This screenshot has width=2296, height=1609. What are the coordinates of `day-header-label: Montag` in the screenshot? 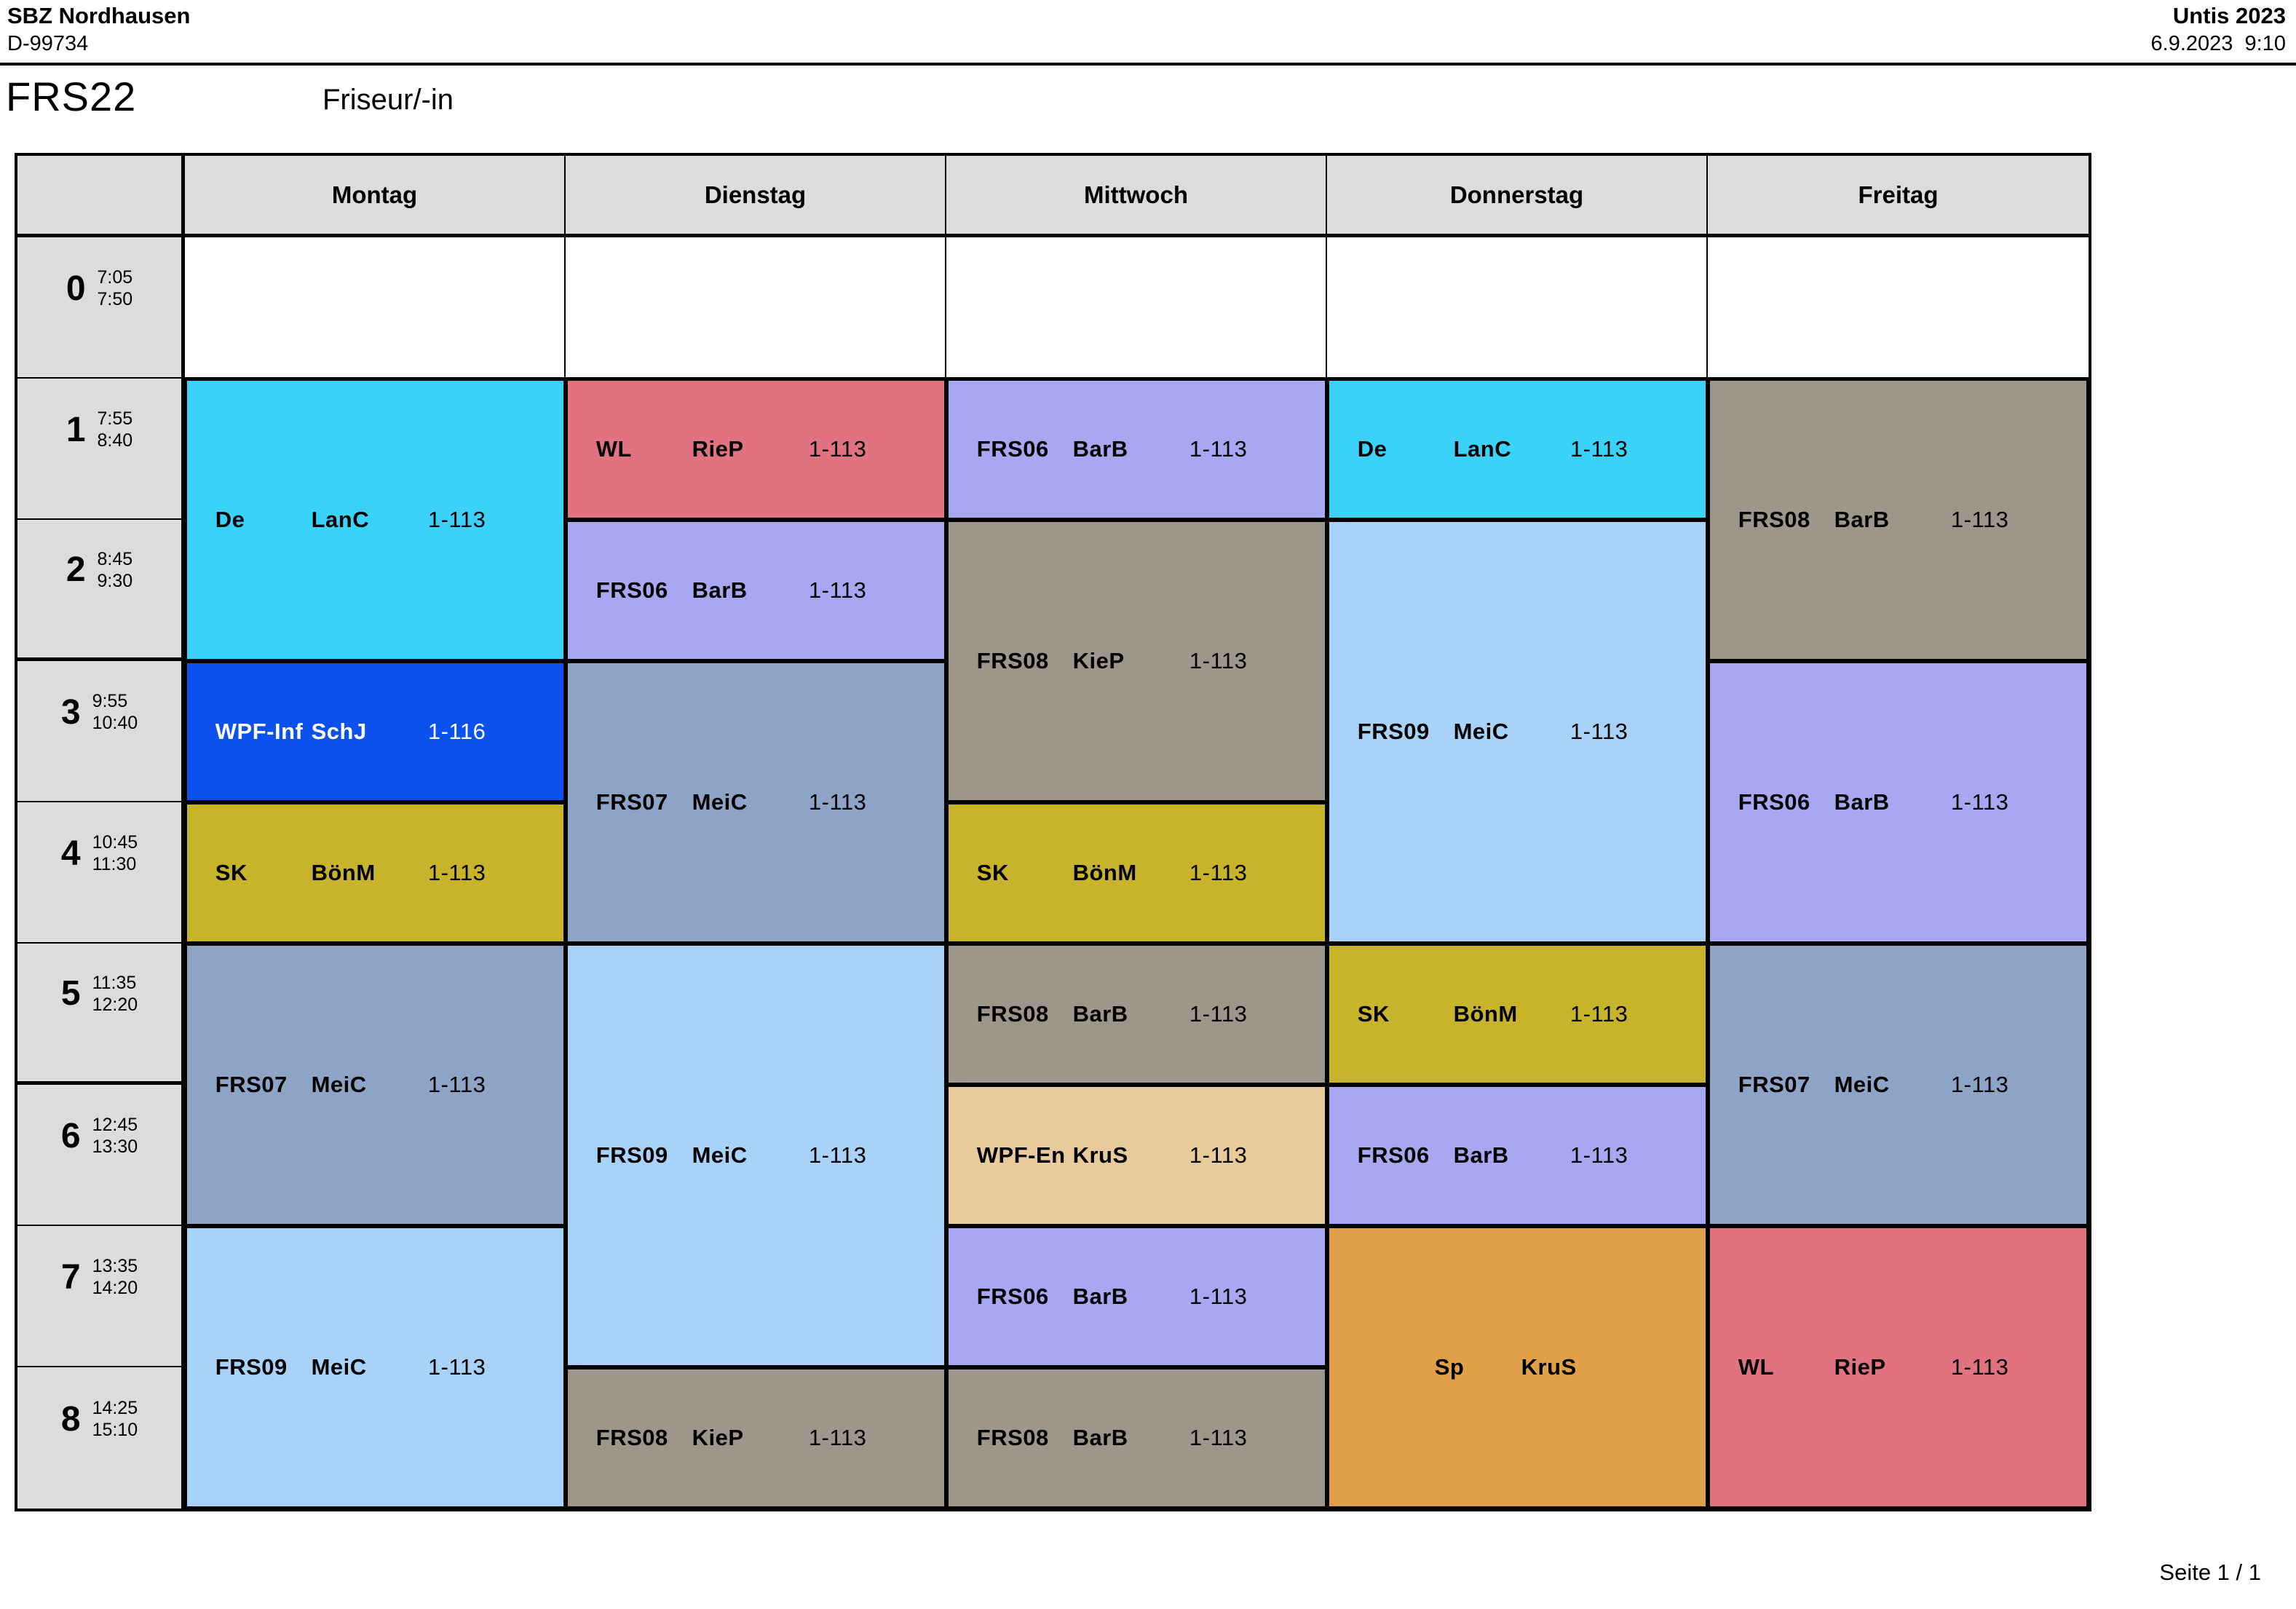 It's located at (375, 194).